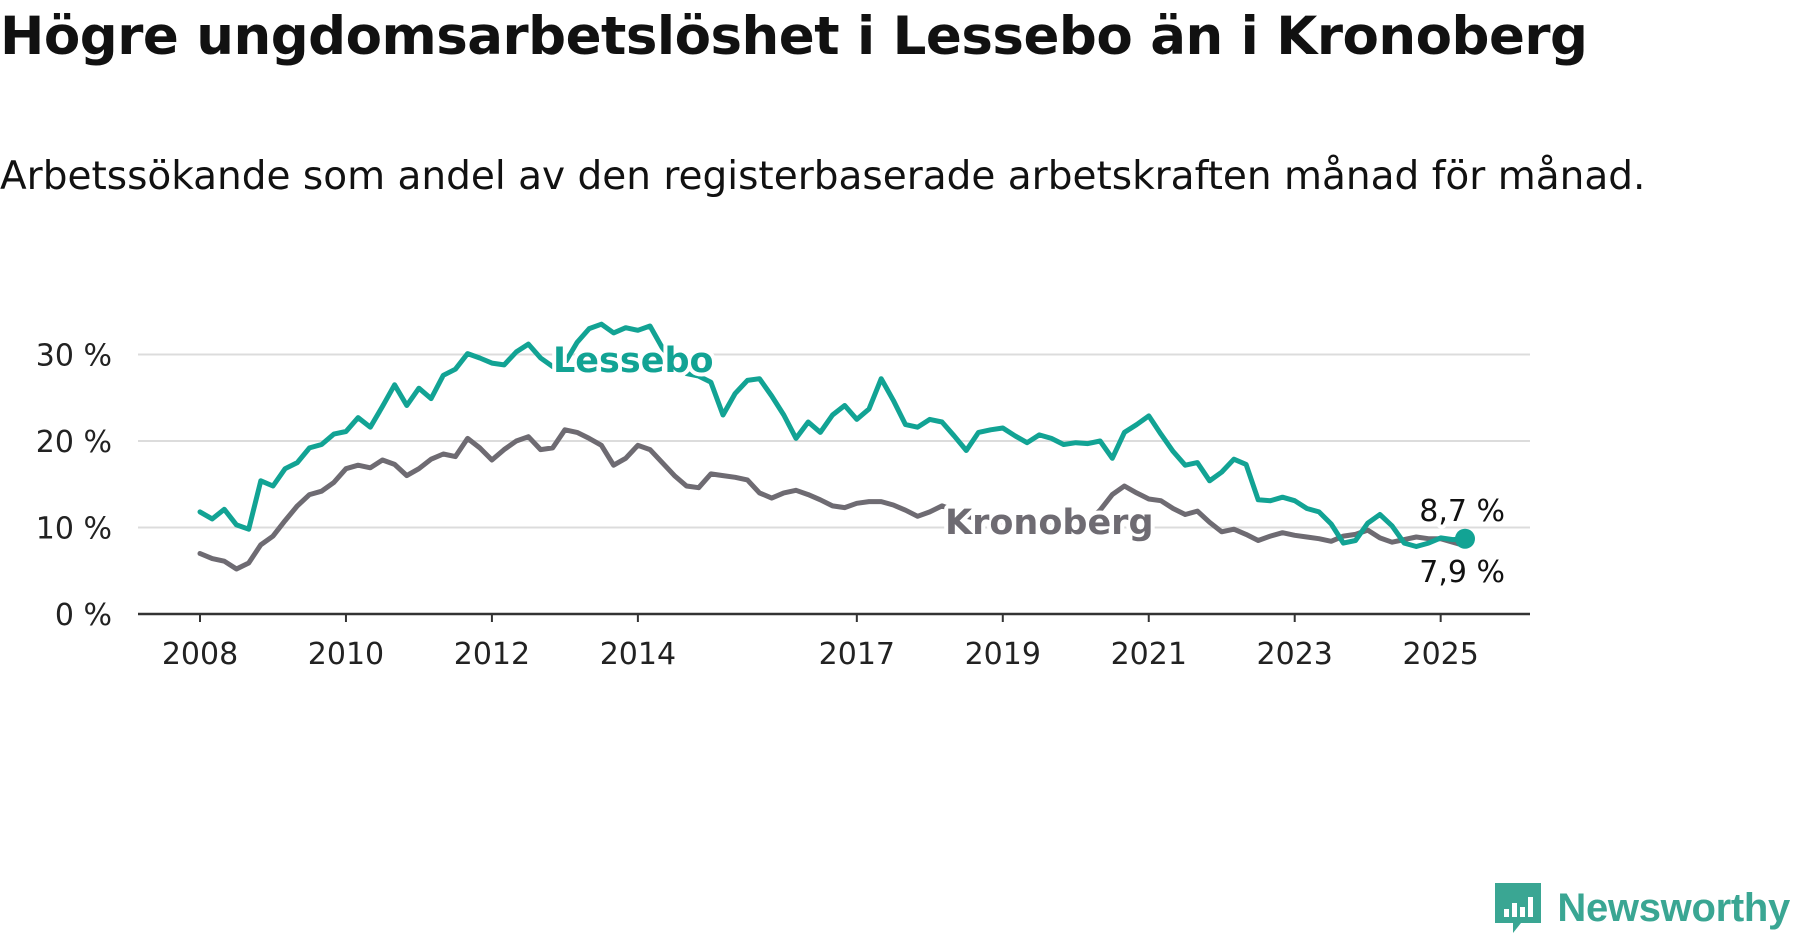 Image resolution: width=1800 pixels, height=948 pixels. Describe the element at coordinates (1440, 654) in the screenshot. I see `x-tick-label: 2025` at that location.